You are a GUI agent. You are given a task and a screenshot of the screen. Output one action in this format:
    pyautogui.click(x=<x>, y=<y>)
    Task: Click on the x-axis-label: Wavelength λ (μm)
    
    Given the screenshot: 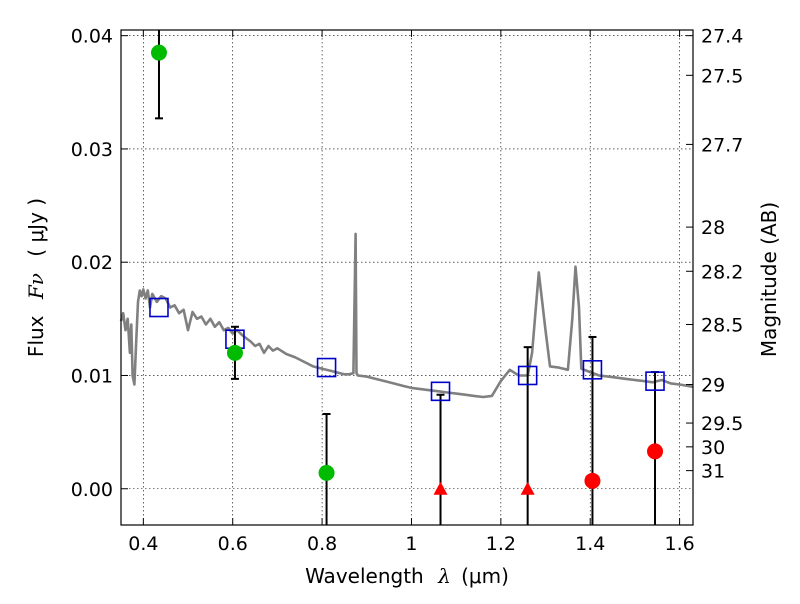 What is the action you would take?
    pyautogui.click(x=407, y=576)
    